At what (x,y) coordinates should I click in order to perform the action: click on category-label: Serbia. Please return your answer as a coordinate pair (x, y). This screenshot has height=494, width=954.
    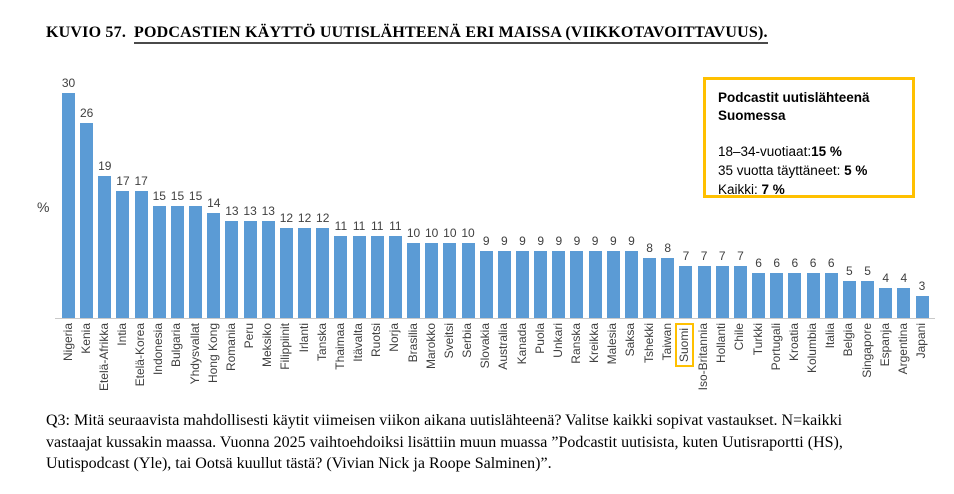
    Looking at the image, I should click on (467, 340).